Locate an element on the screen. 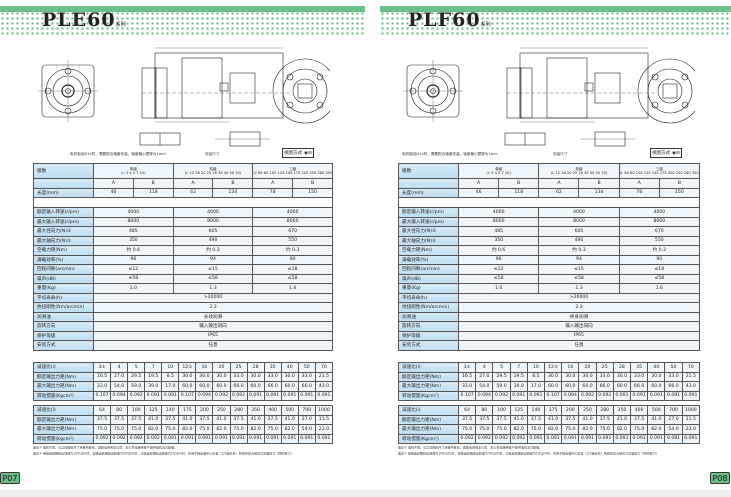  spec-row: 重量(Kg) 1.0 1.3 1.6 is located at coordinates (549, 288).